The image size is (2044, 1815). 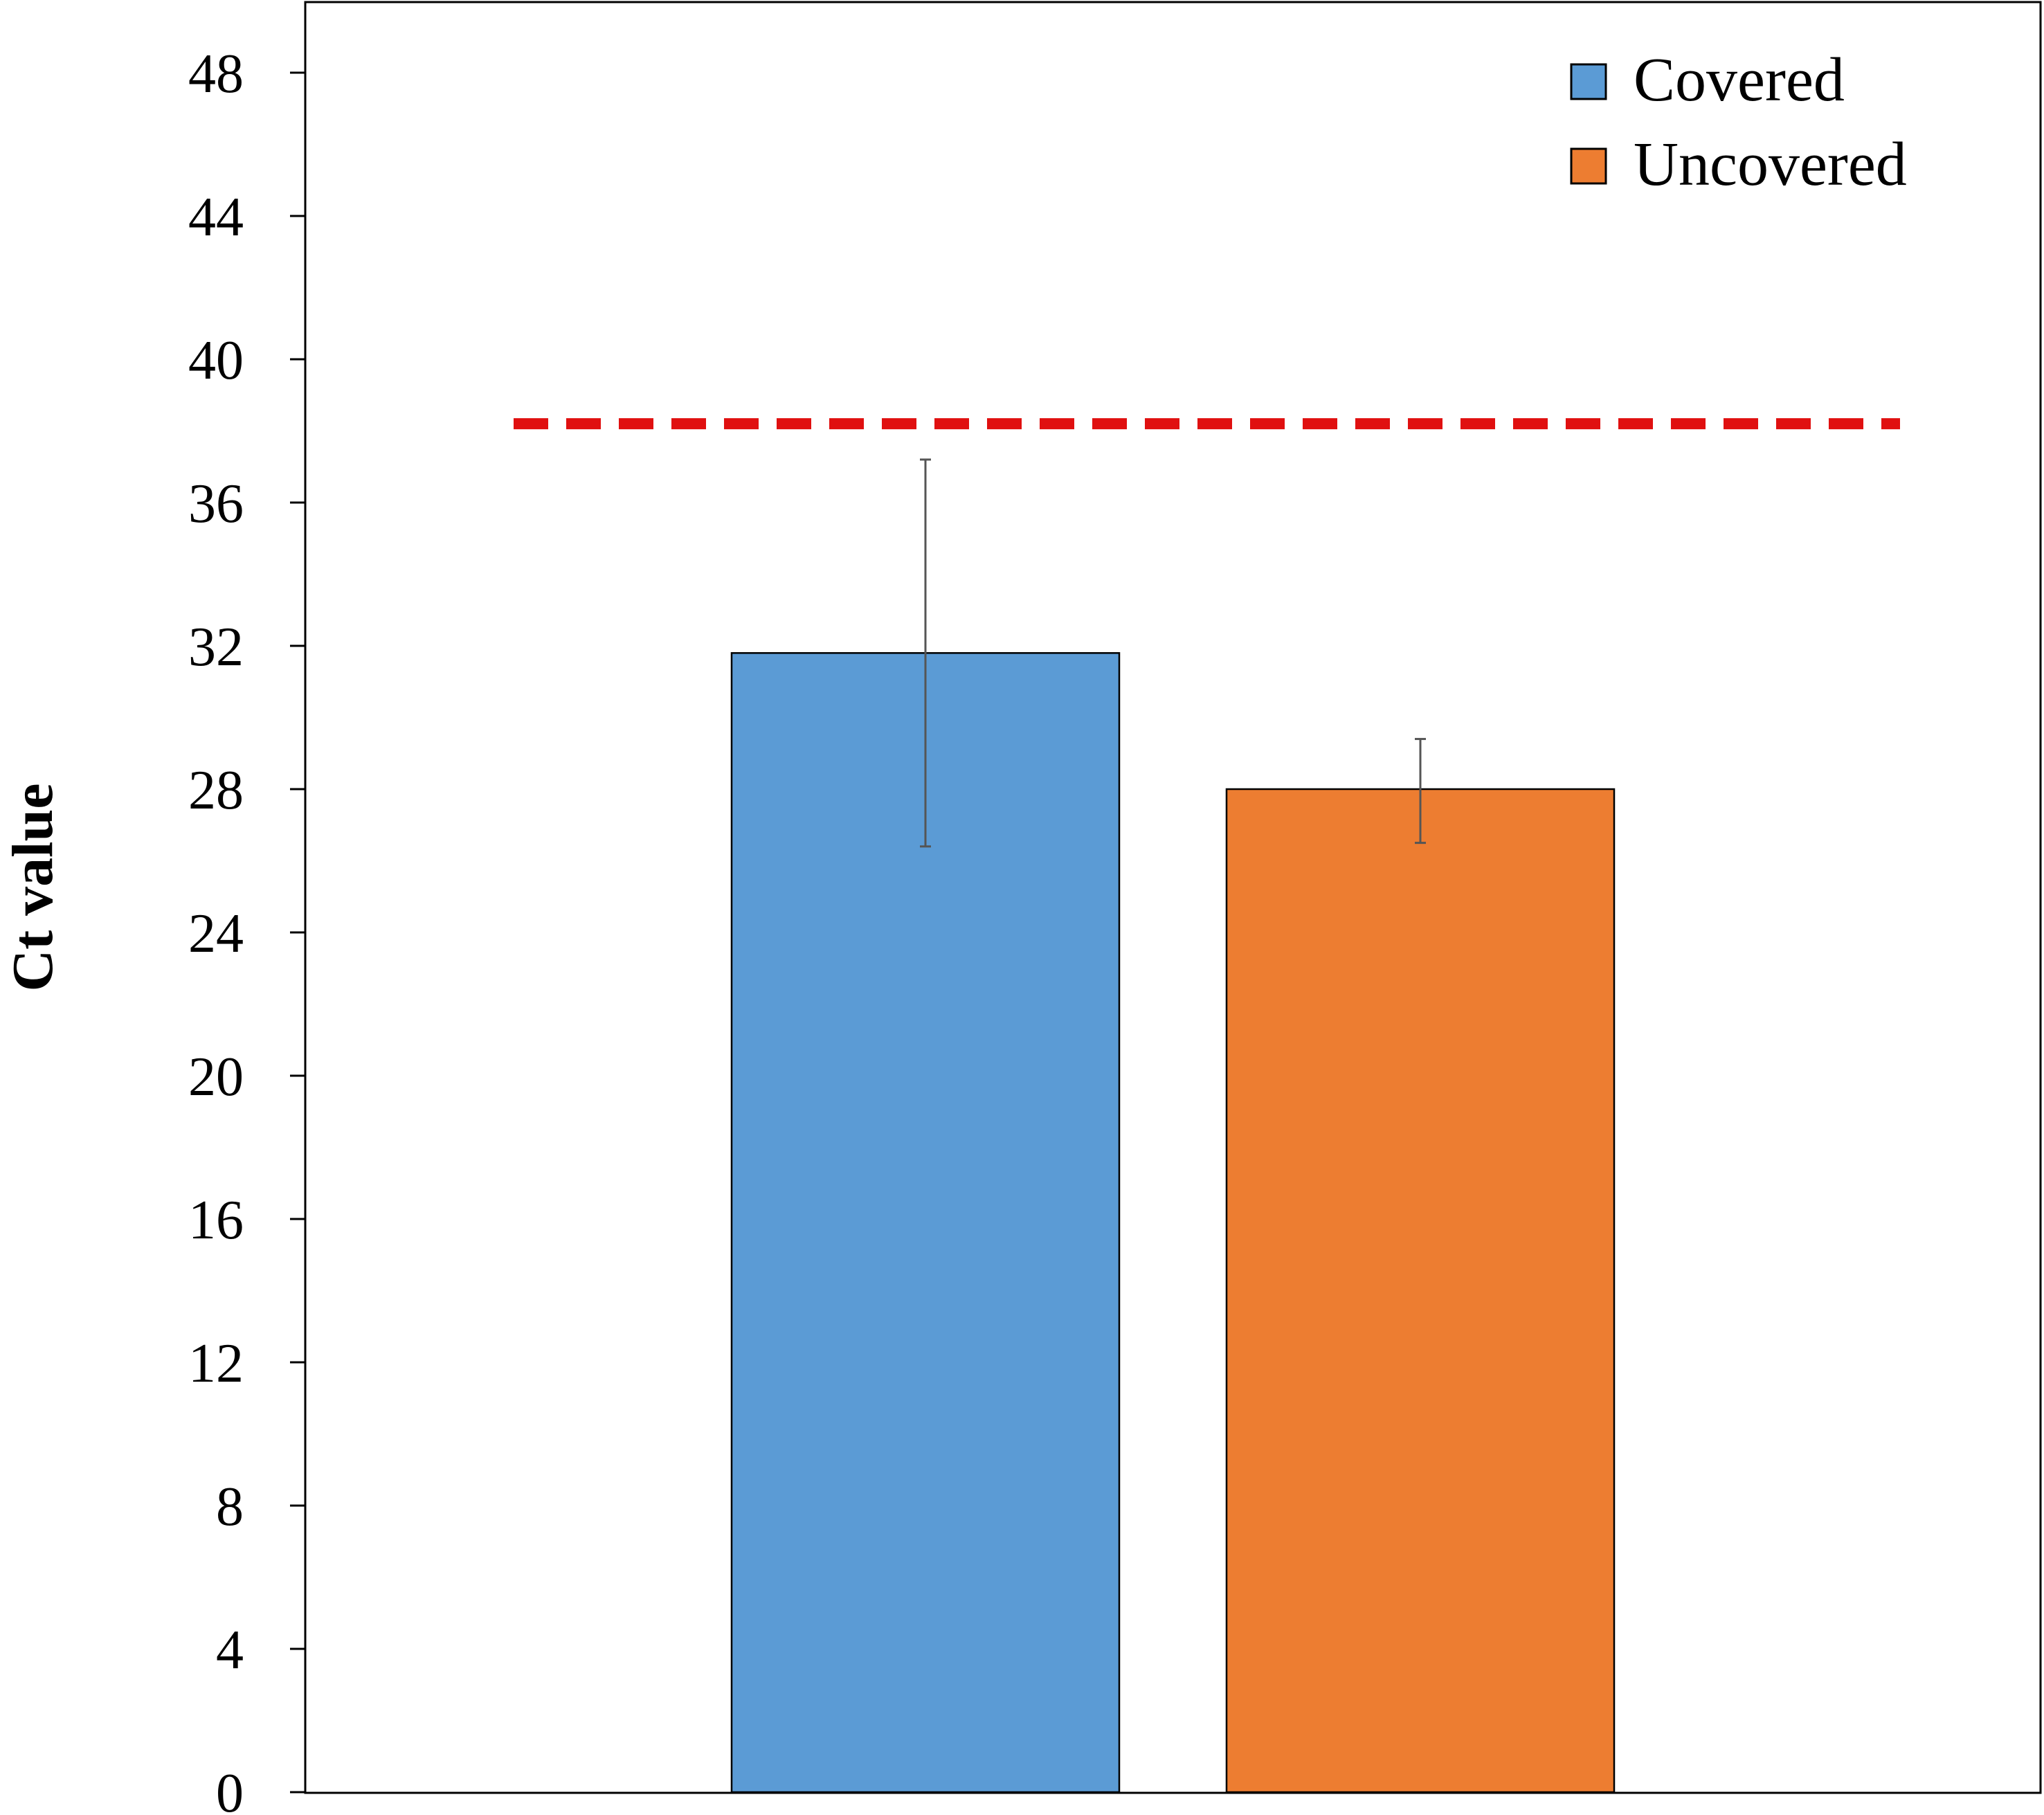 What do you see at coordinates (216, 217) in the screenshot?
I see `y-tick-label-44: 44` at bounding box center [216, 217].